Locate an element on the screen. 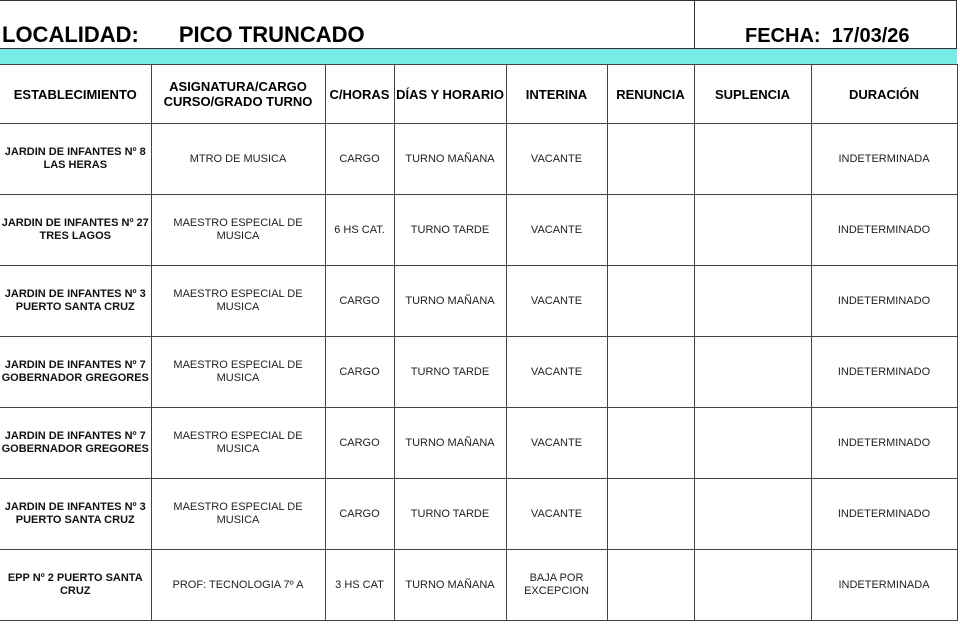 Image resolution: width=961 pixels, height=626 pixels. cell-interina: BAJA POR EXCEPCION is located at coordinates (556, 585).